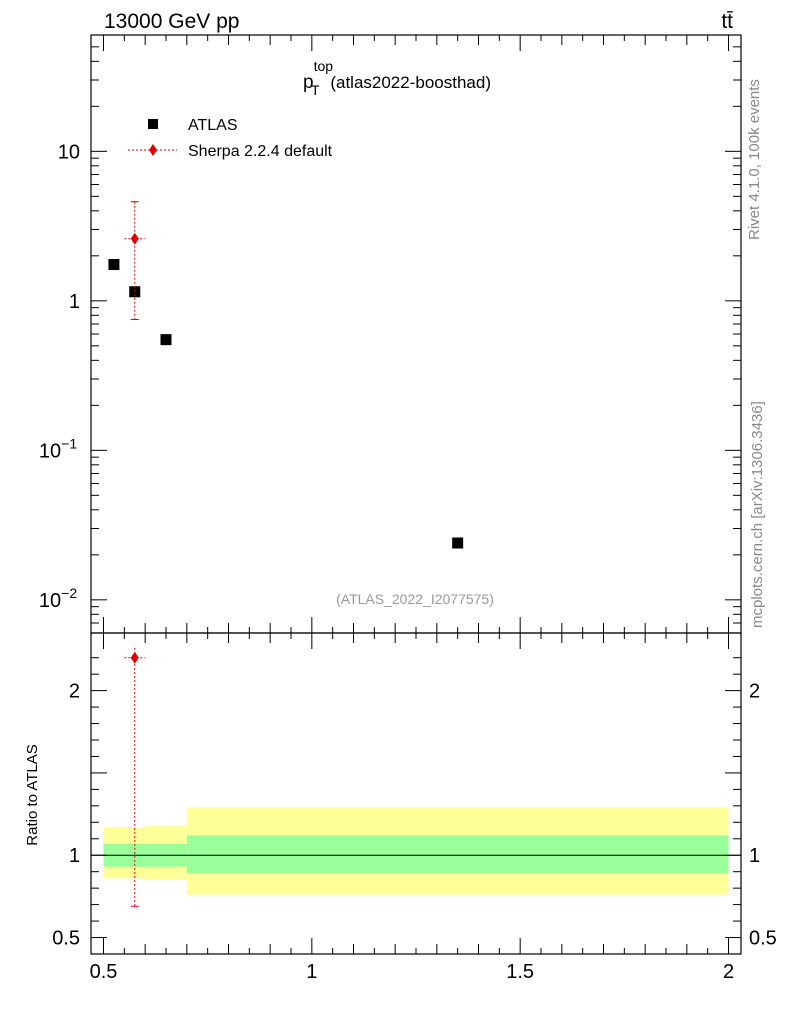 The width and height of the screenshot is (786, 1024). I want to click on ratio-ylabel: Ratio to ATLAS, so click(32, 794).